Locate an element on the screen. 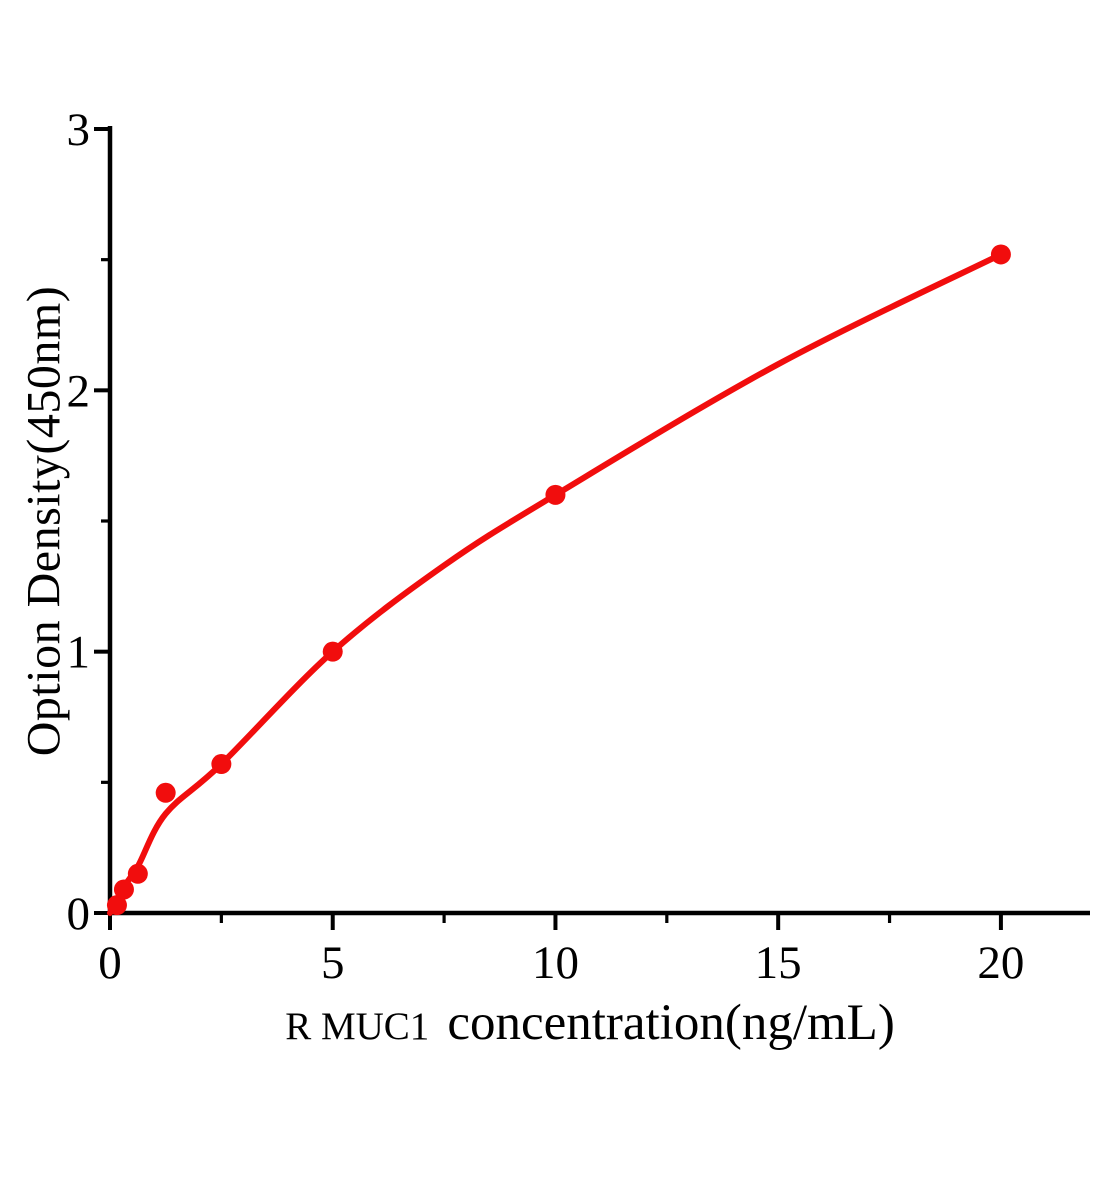  y-tick-label: 3 is located at coordinates (79, 130).